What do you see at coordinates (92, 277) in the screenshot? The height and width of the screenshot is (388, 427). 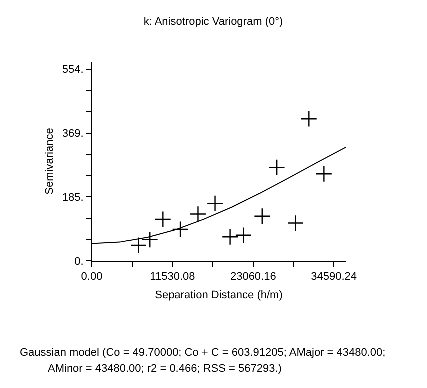 I see `x-tick-label: 0.00` at bounding box center [92, 277].